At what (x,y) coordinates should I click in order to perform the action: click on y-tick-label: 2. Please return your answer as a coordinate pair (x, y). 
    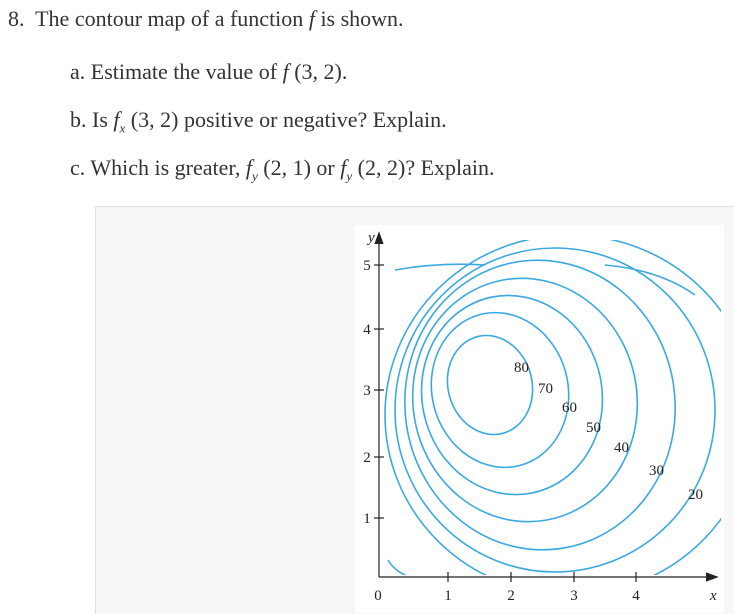
    Looking at the image, I should click on (367, 458).